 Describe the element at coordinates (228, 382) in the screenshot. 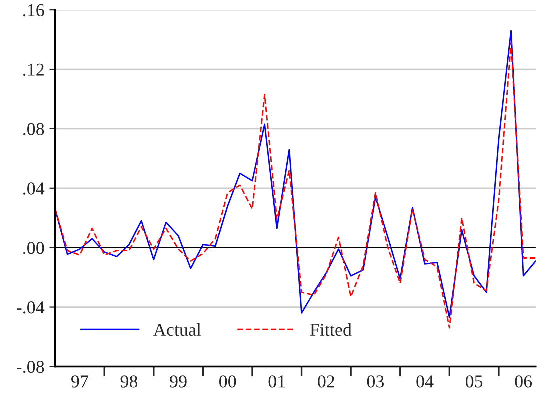

I see `x-tick-label: 00` at that location.